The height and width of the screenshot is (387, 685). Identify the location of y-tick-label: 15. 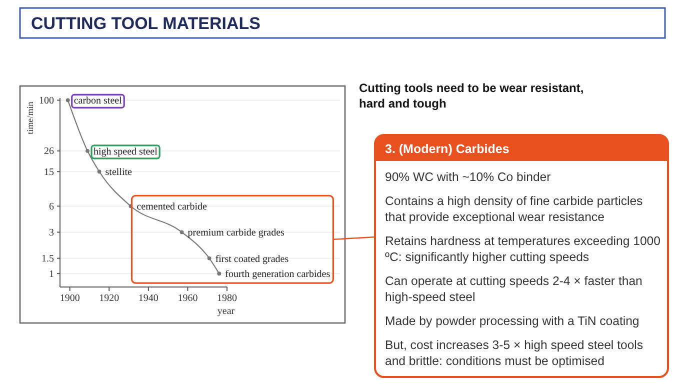
(49, 172).